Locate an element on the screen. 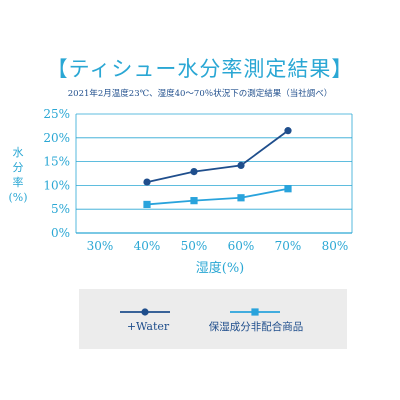 This screenshot has width=400, height=400. y-tick-label: 10% is located at coordinates (56, 185).